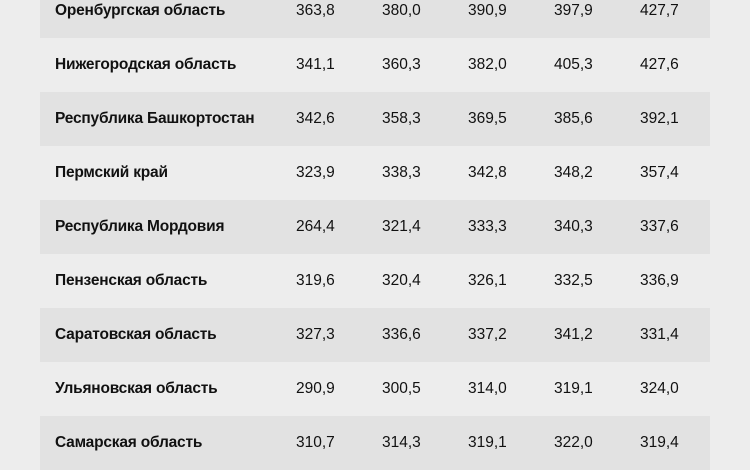 This screenshot has width=750, height=470. What do you see at coordinates (487, 10) in the screenshot?
I see `value-cell: 390,9` at bounding box center [487, 10].